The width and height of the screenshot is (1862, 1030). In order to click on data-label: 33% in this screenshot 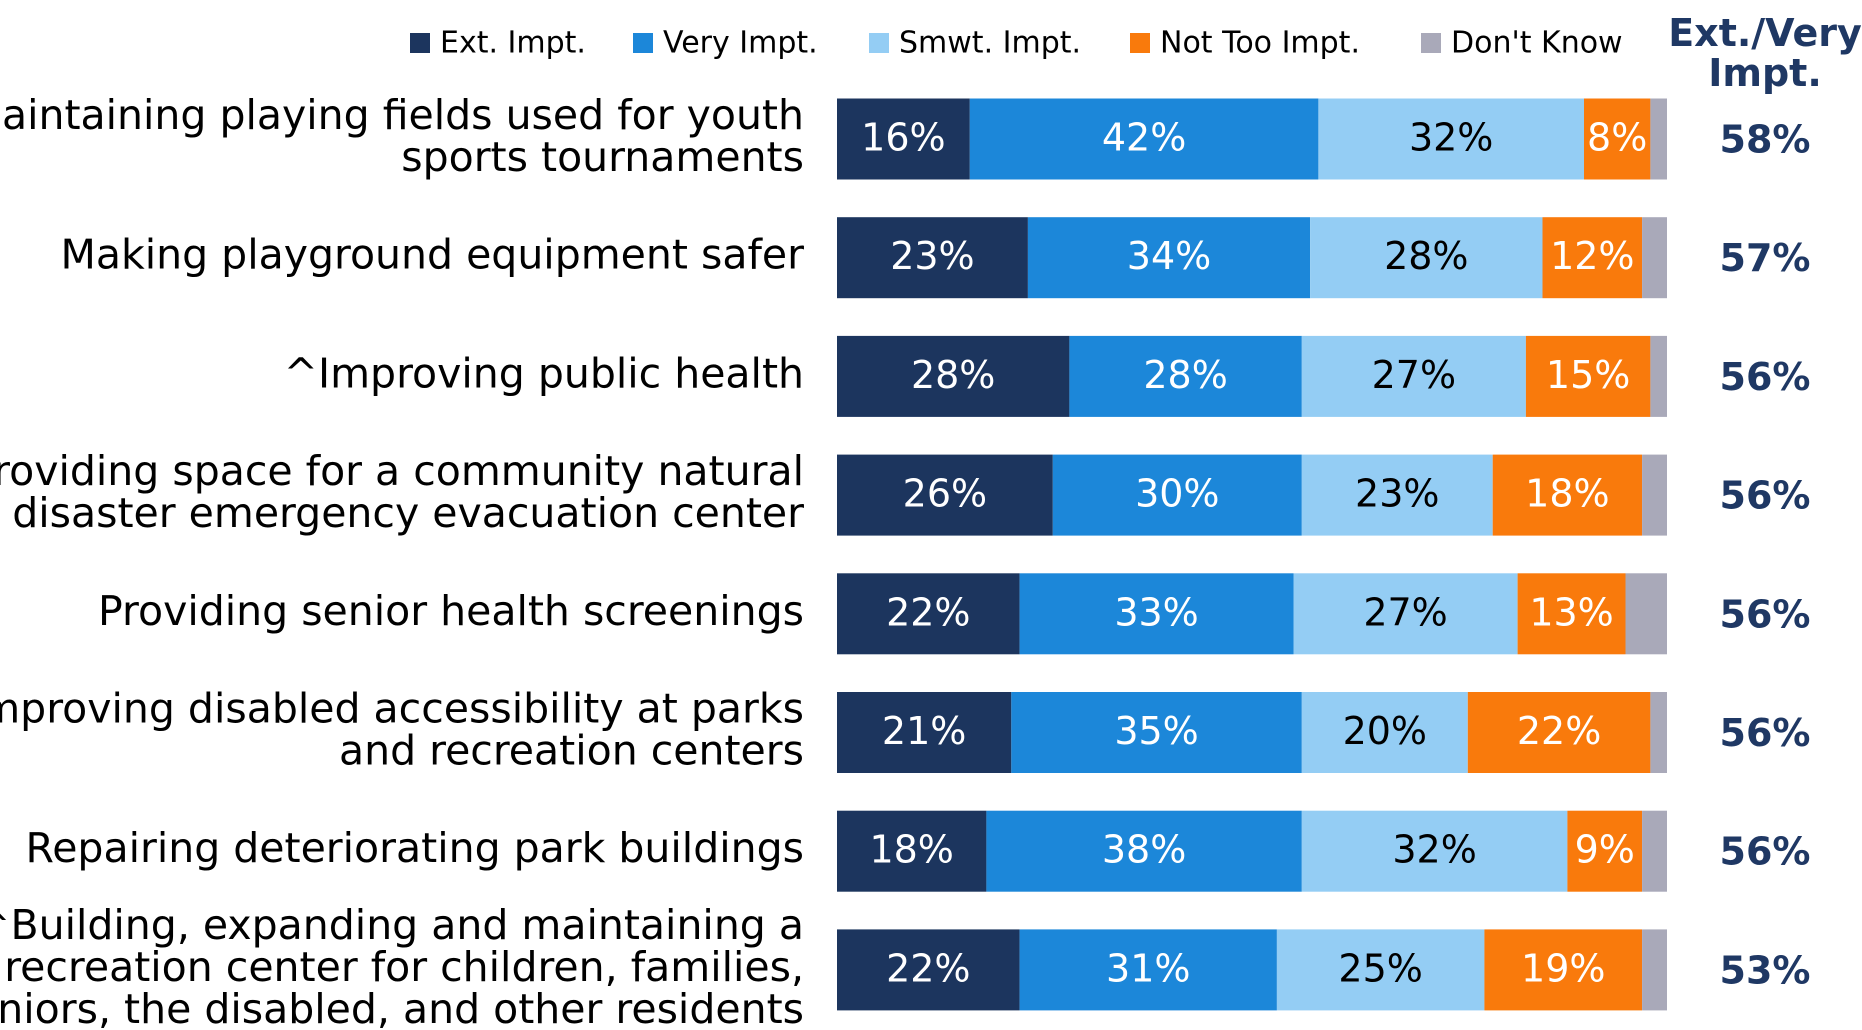, I will do `click(1156, 612)`.